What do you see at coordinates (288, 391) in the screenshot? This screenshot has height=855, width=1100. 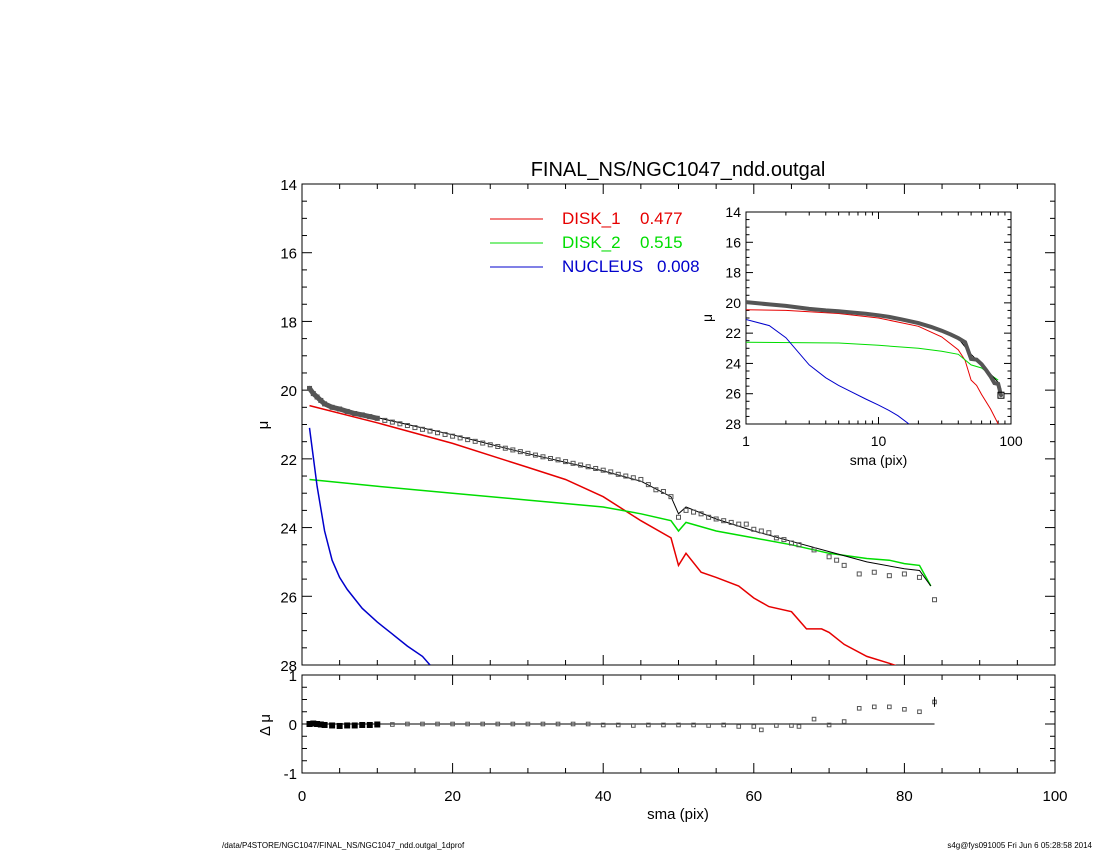 I see `main-y-tick-label: 20` at bounding box center [288, 391].